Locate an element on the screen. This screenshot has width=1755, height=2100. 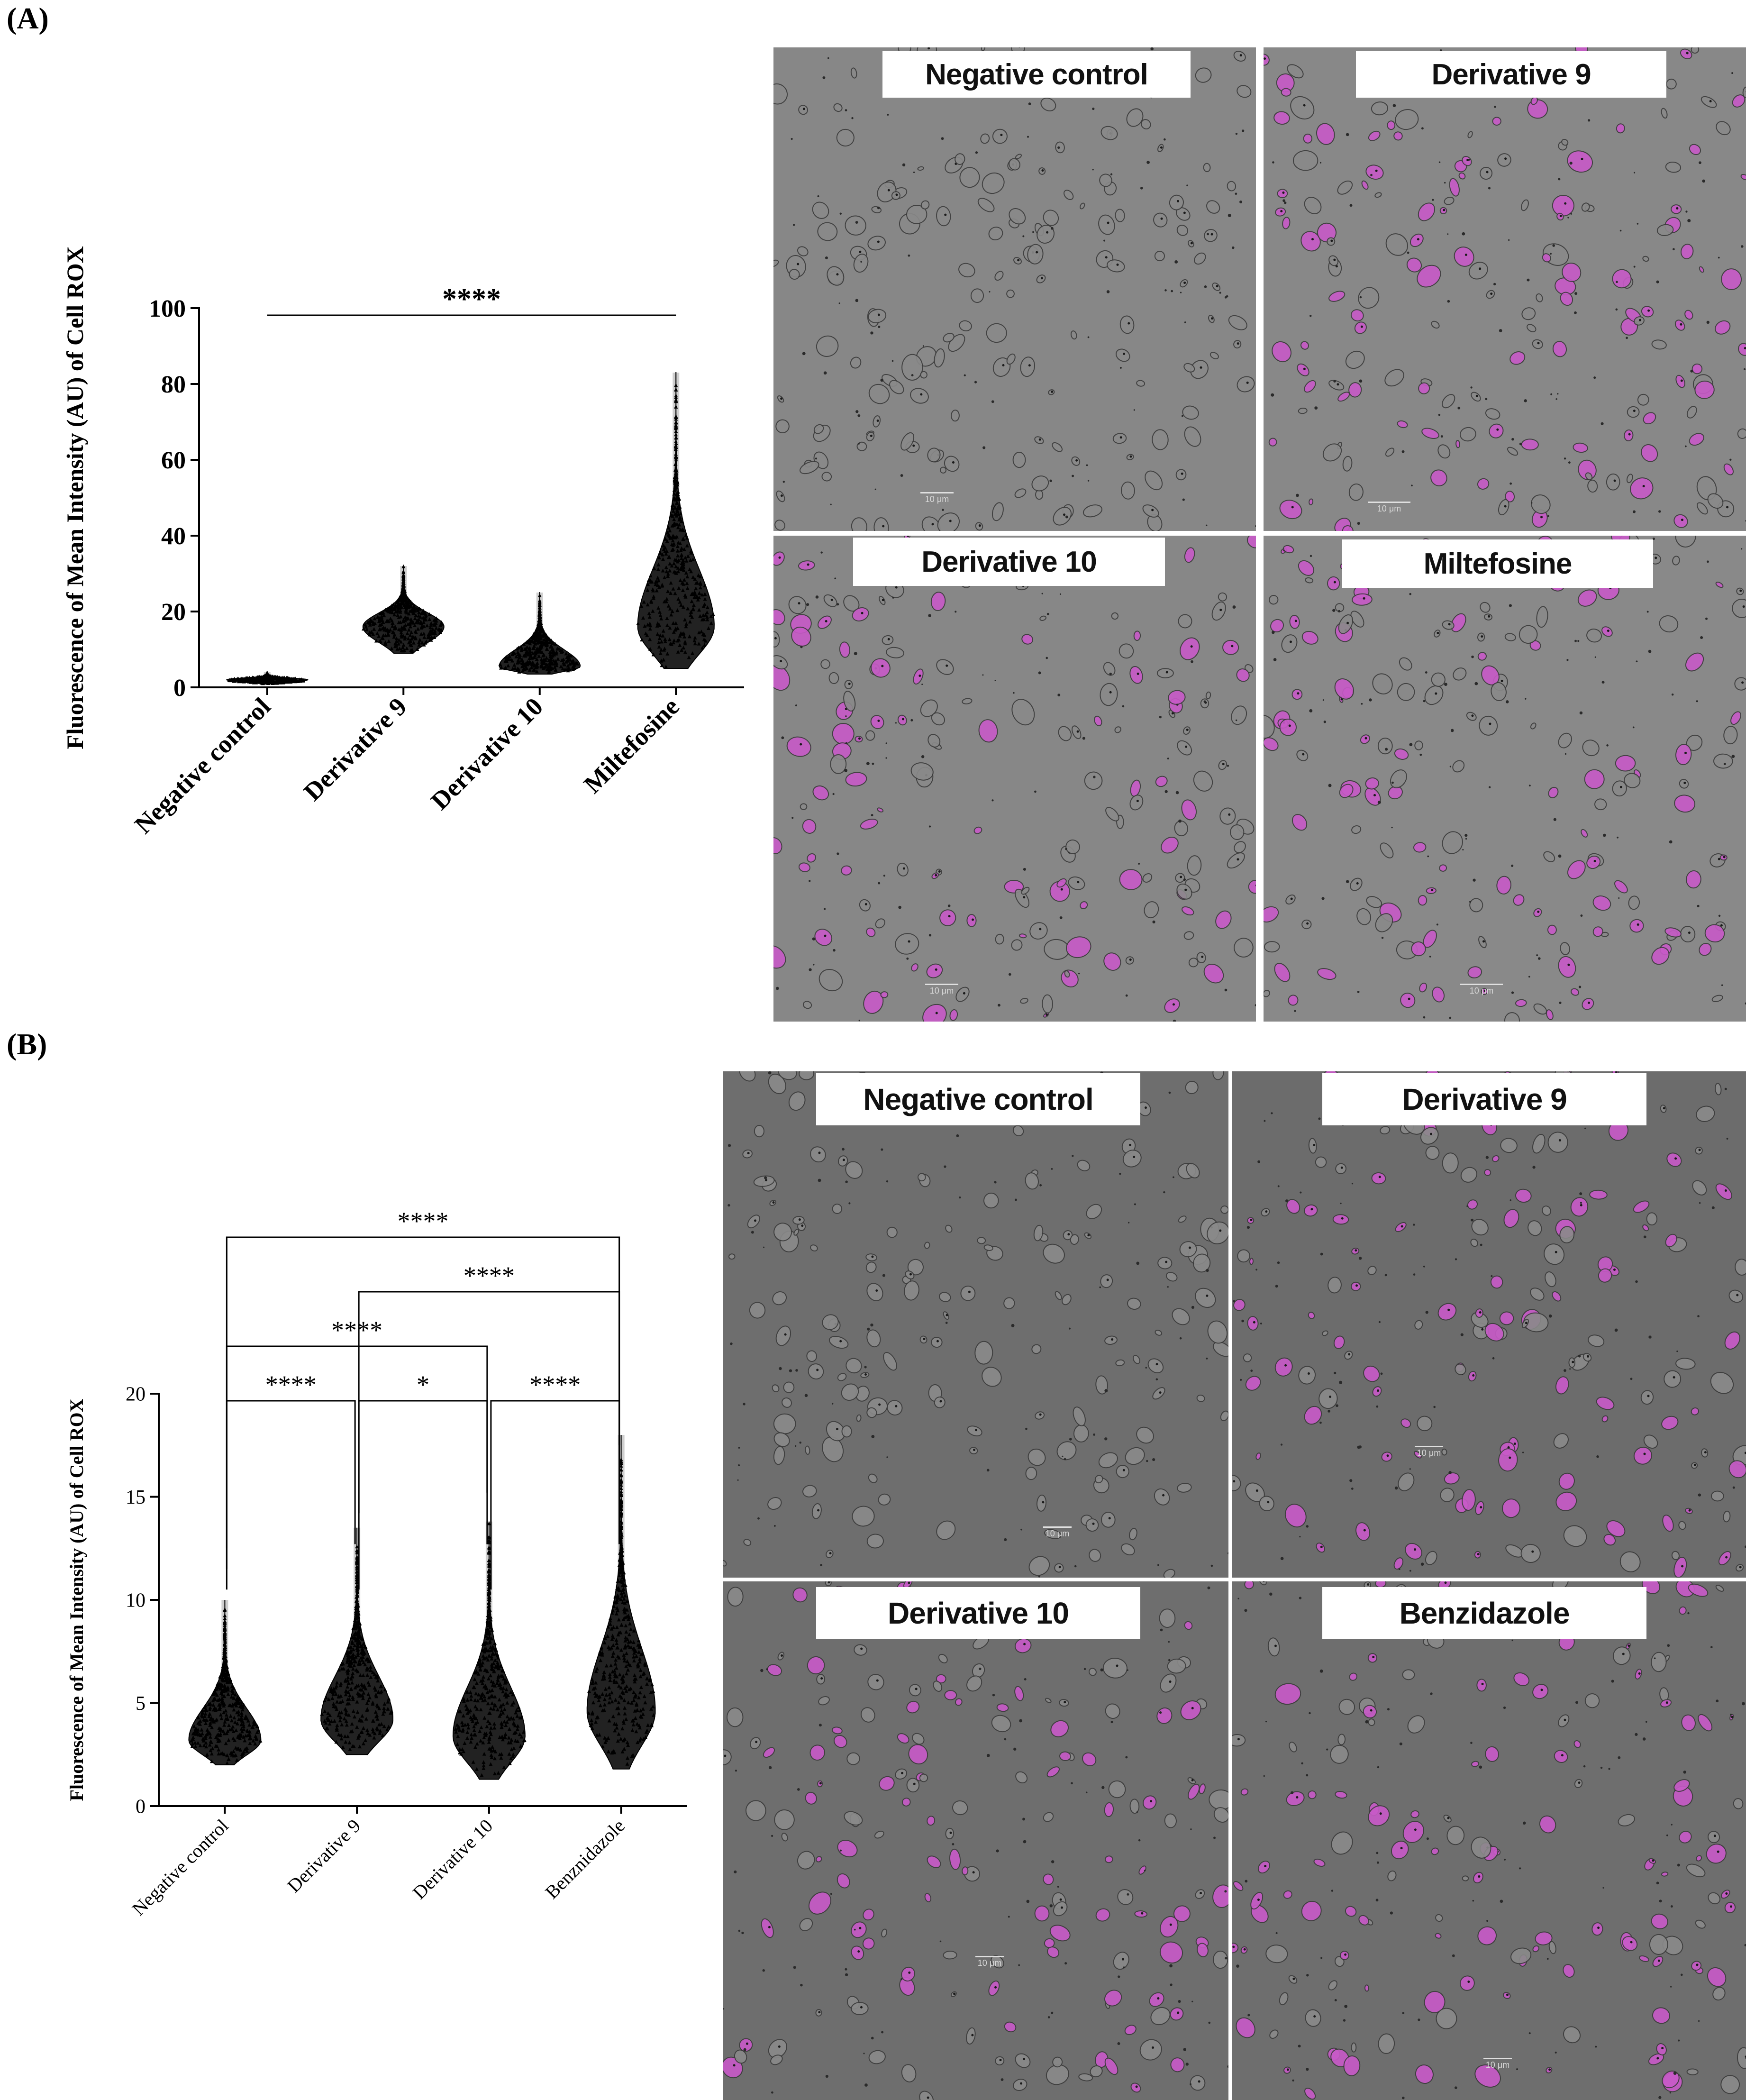
micrograph-label: Negative control is located at coordinates (978, 1099).